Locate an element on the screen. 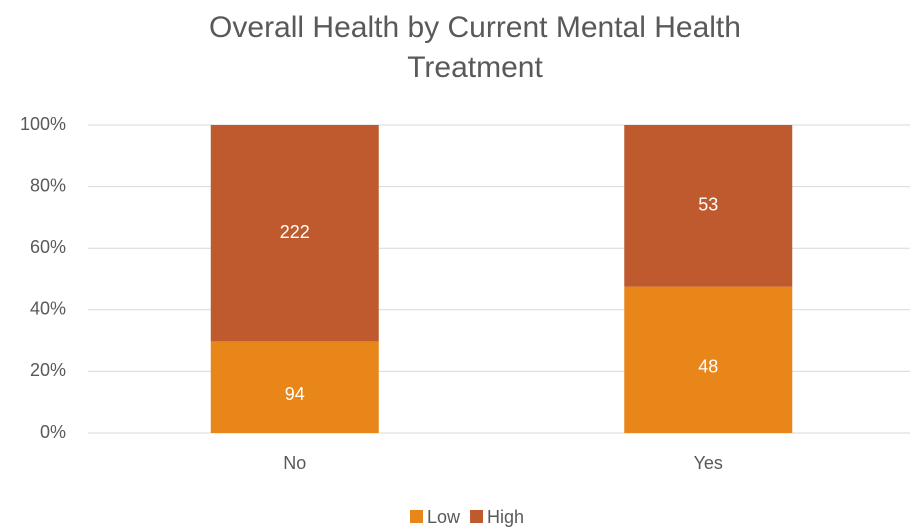  y-tick-label: 100% is located at coordinates (43, 124).